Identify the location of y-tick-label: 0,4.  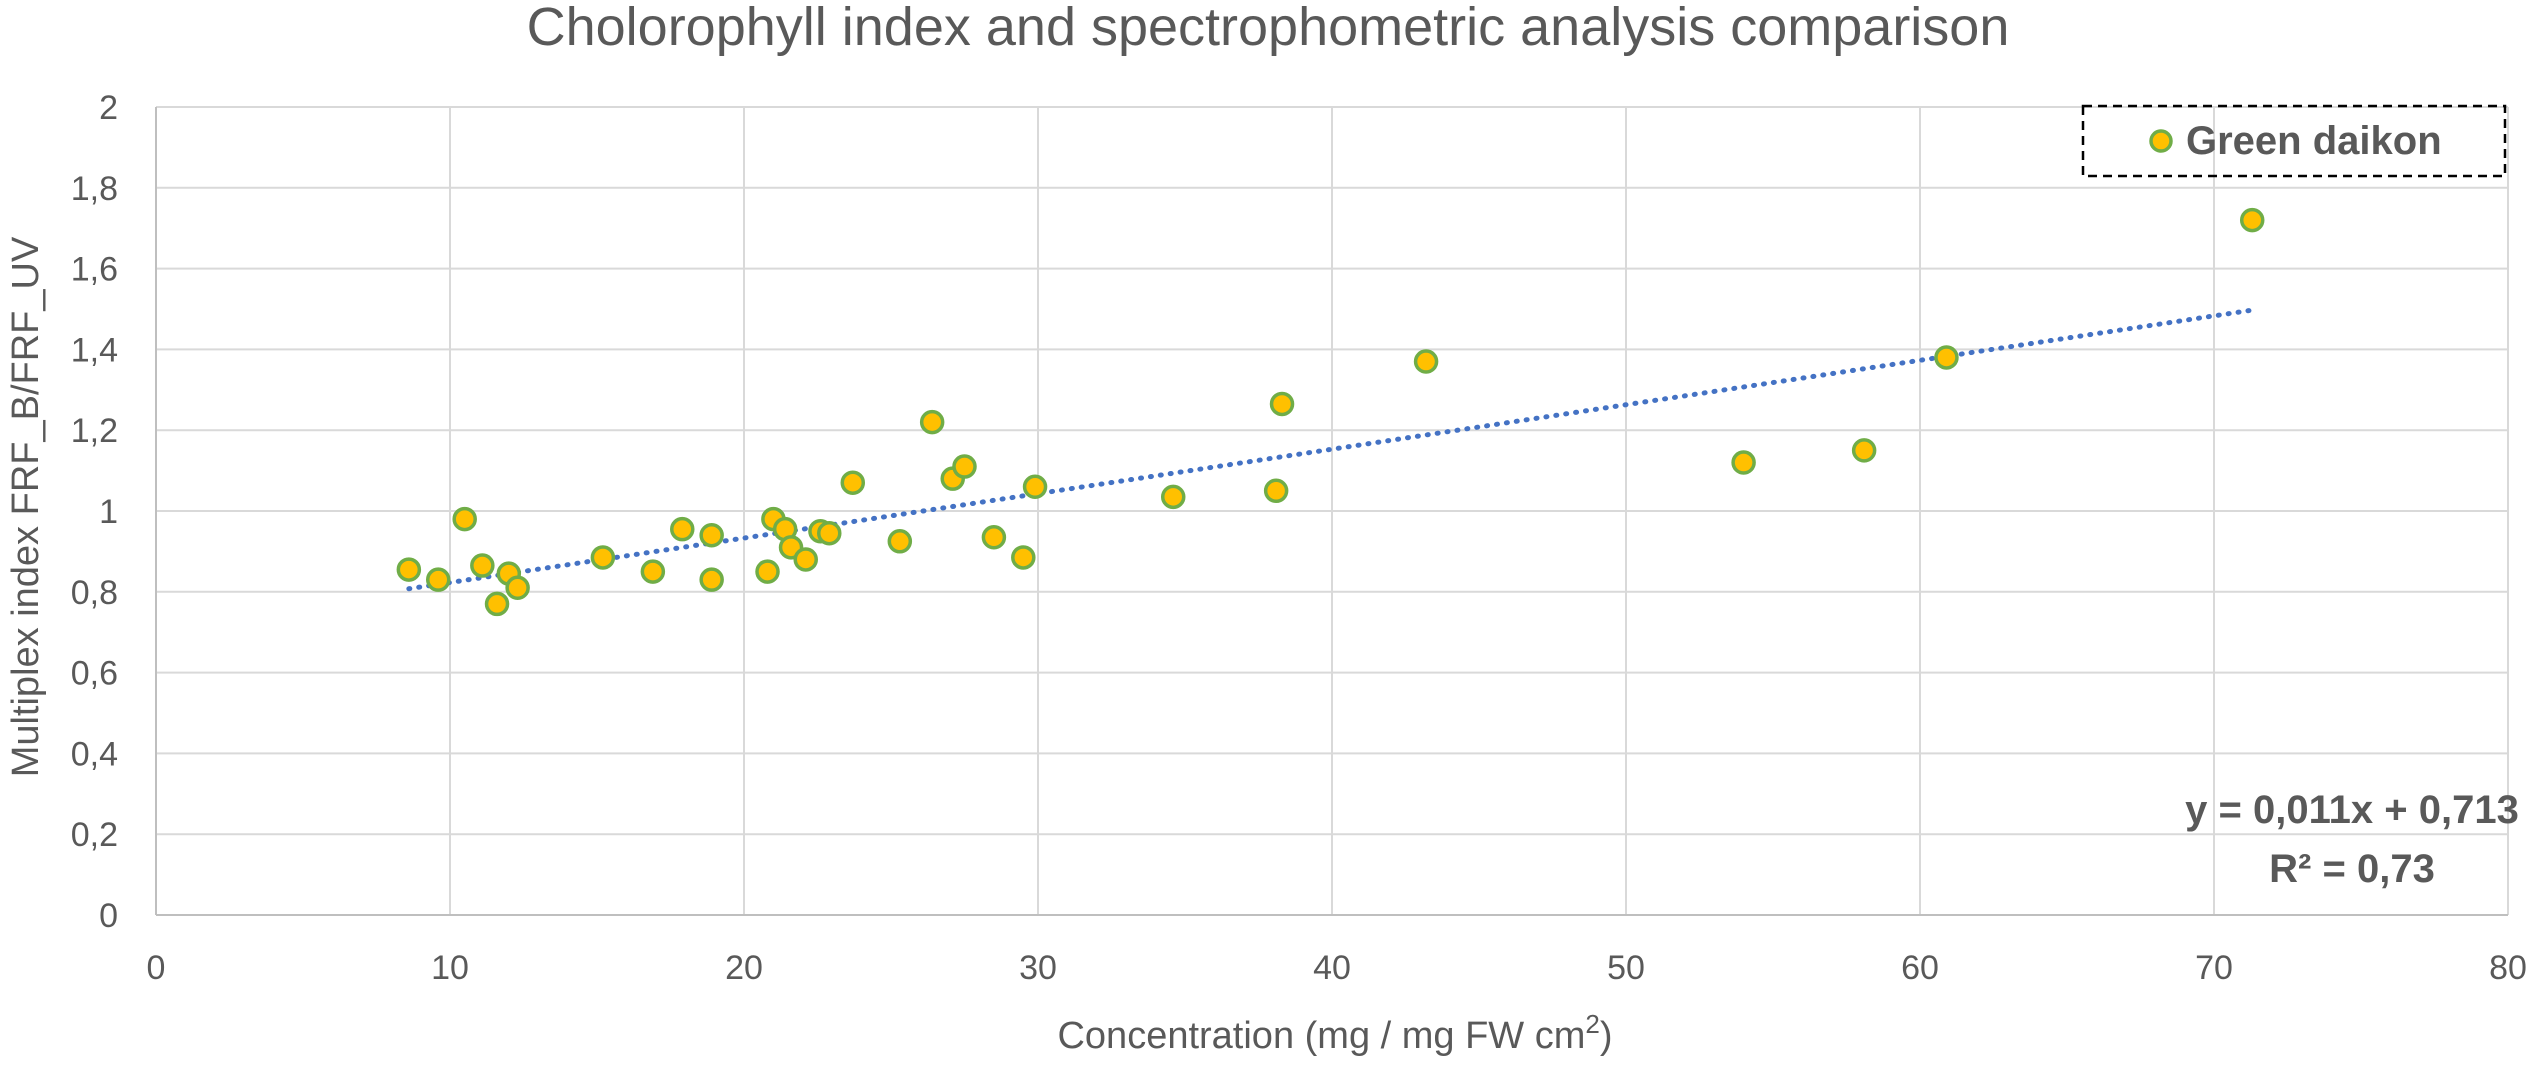
(94, 754).